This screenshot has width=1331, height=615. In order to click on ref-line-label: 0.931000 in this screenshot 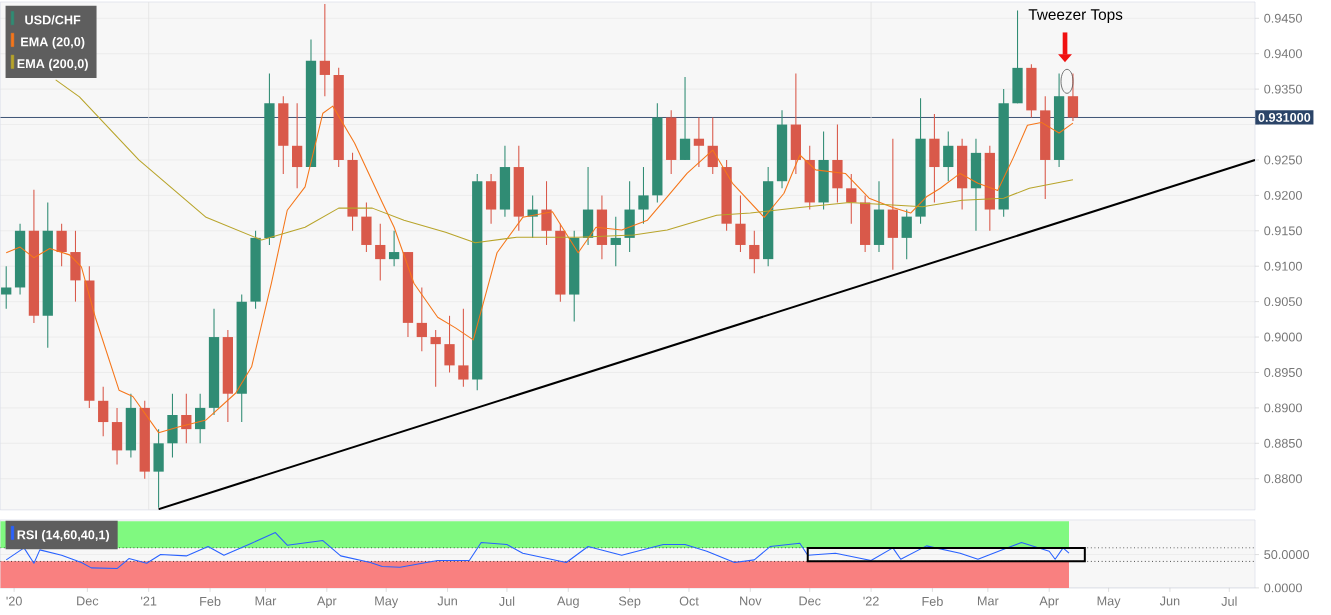, I will do `click(1284, 118)`.